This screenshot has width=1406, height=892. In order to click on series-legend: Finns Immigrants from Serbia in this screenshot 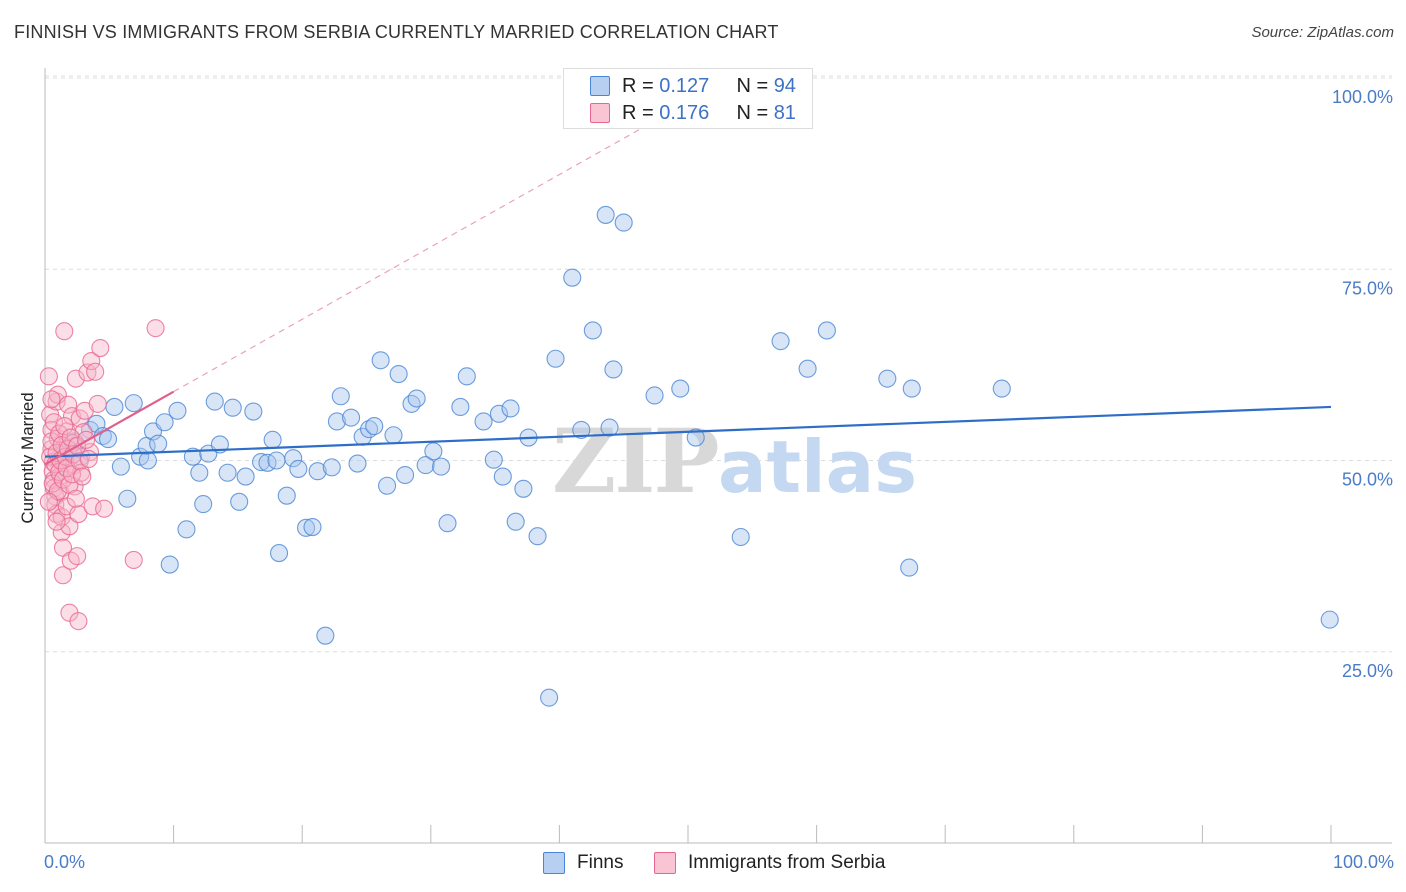, I will do `click(703, 865)`.